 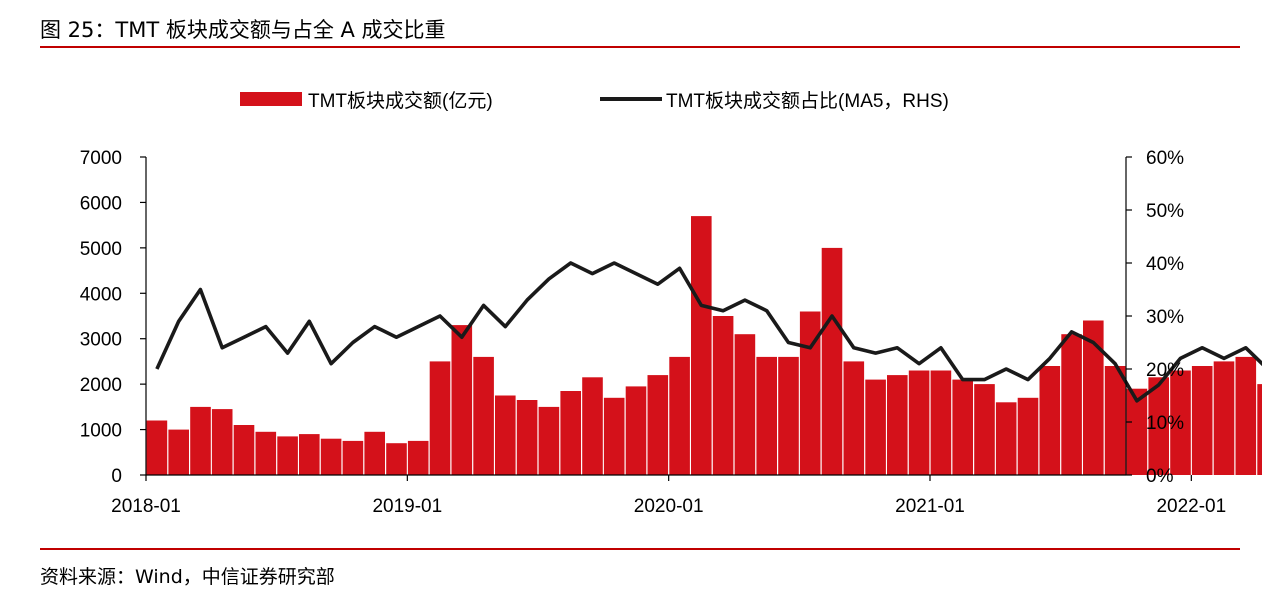 I want to click on y-left-tick-label: 1000, so click(x=101, y=431).